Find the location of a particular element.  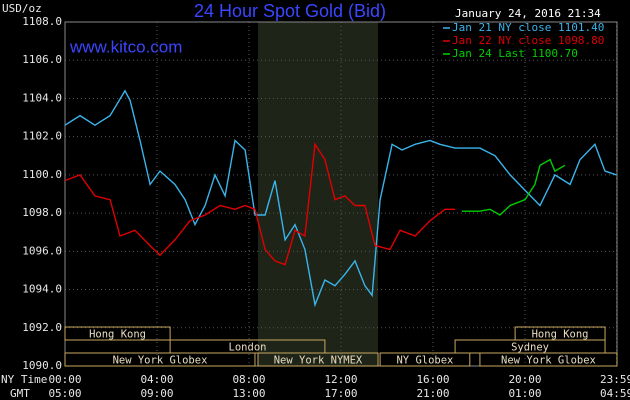

session-label: Sydney is located at coordinates (530, 348).